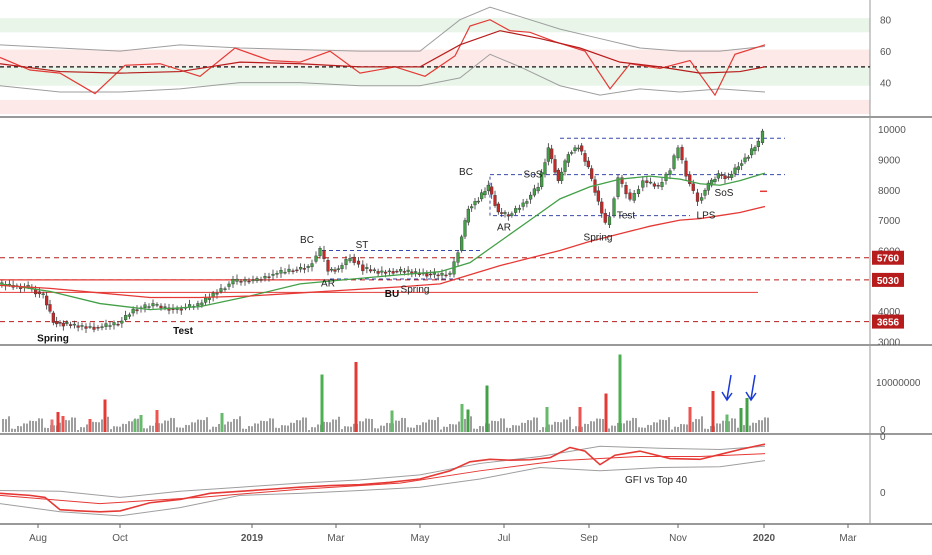  What do you see at coordinates (252, 538) in the screenshot?
I see `x-tick-label: 2019` at bounding box center [252, 538].